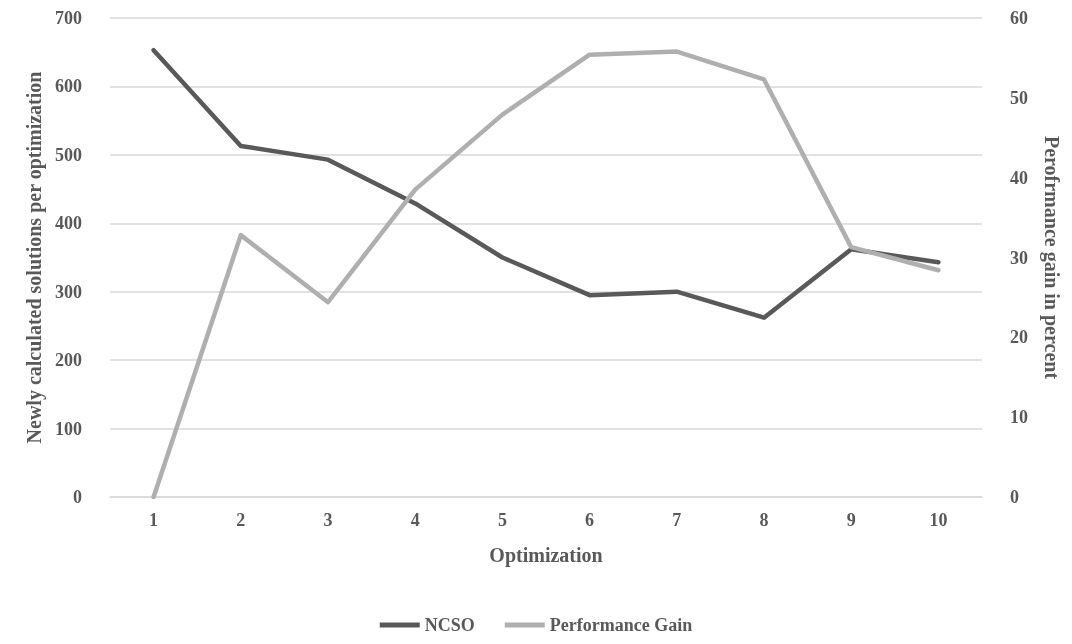 The image size is (1072, 644). What do you see at coordinates (764, 520) in the screenshot?
I see `x-tick-label: 8` at bounding box center [764, 520].